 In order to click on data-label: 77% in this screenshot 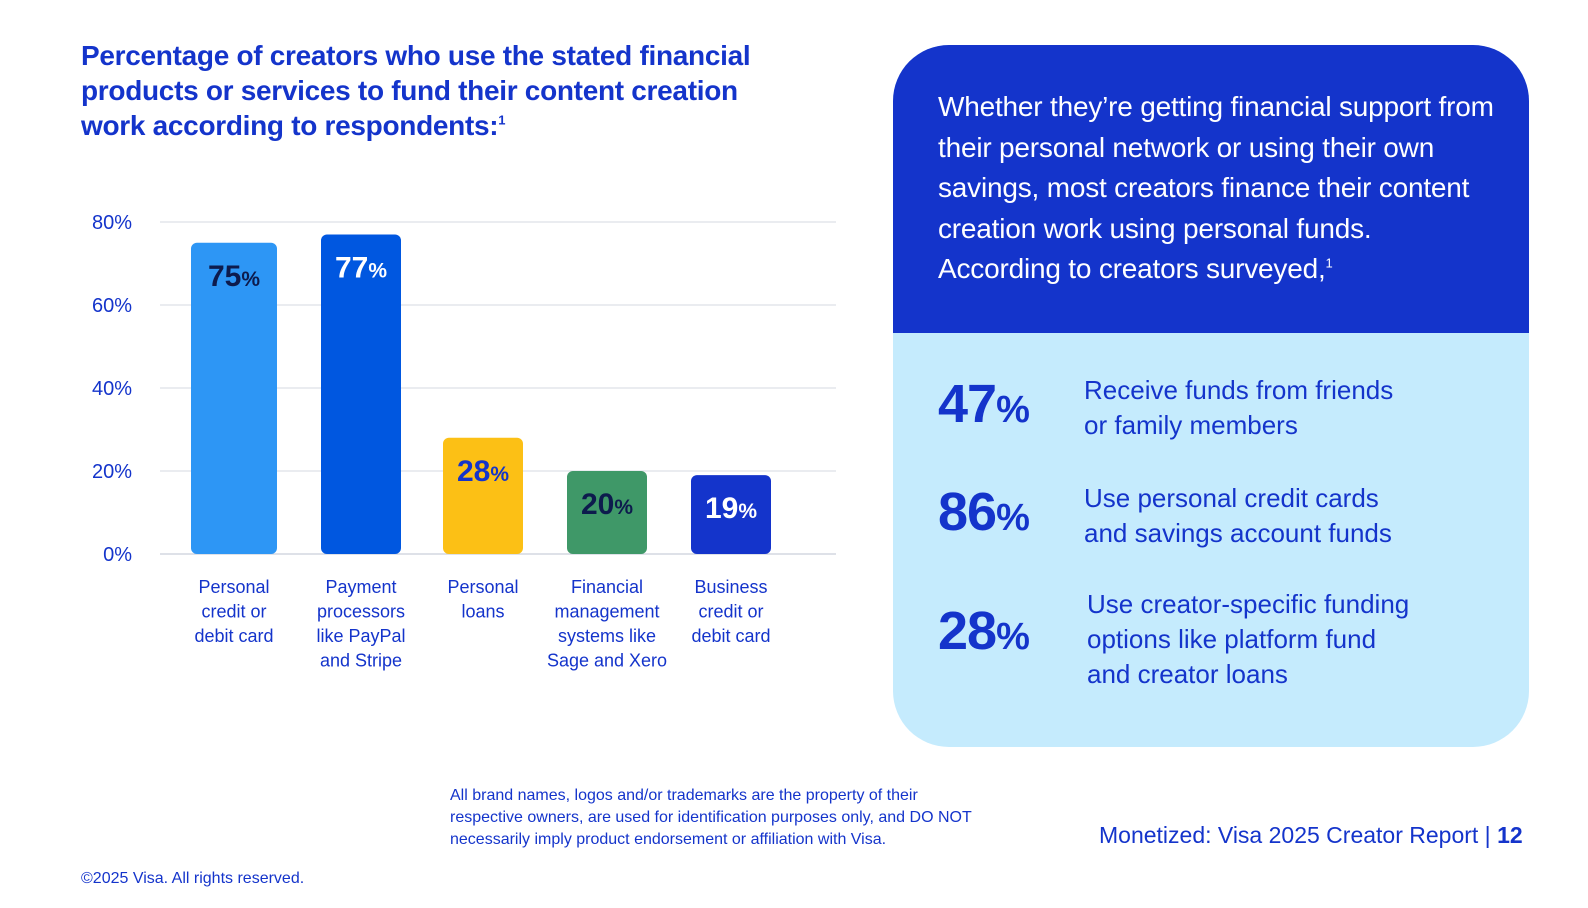, I will do `click(361, 267)`.